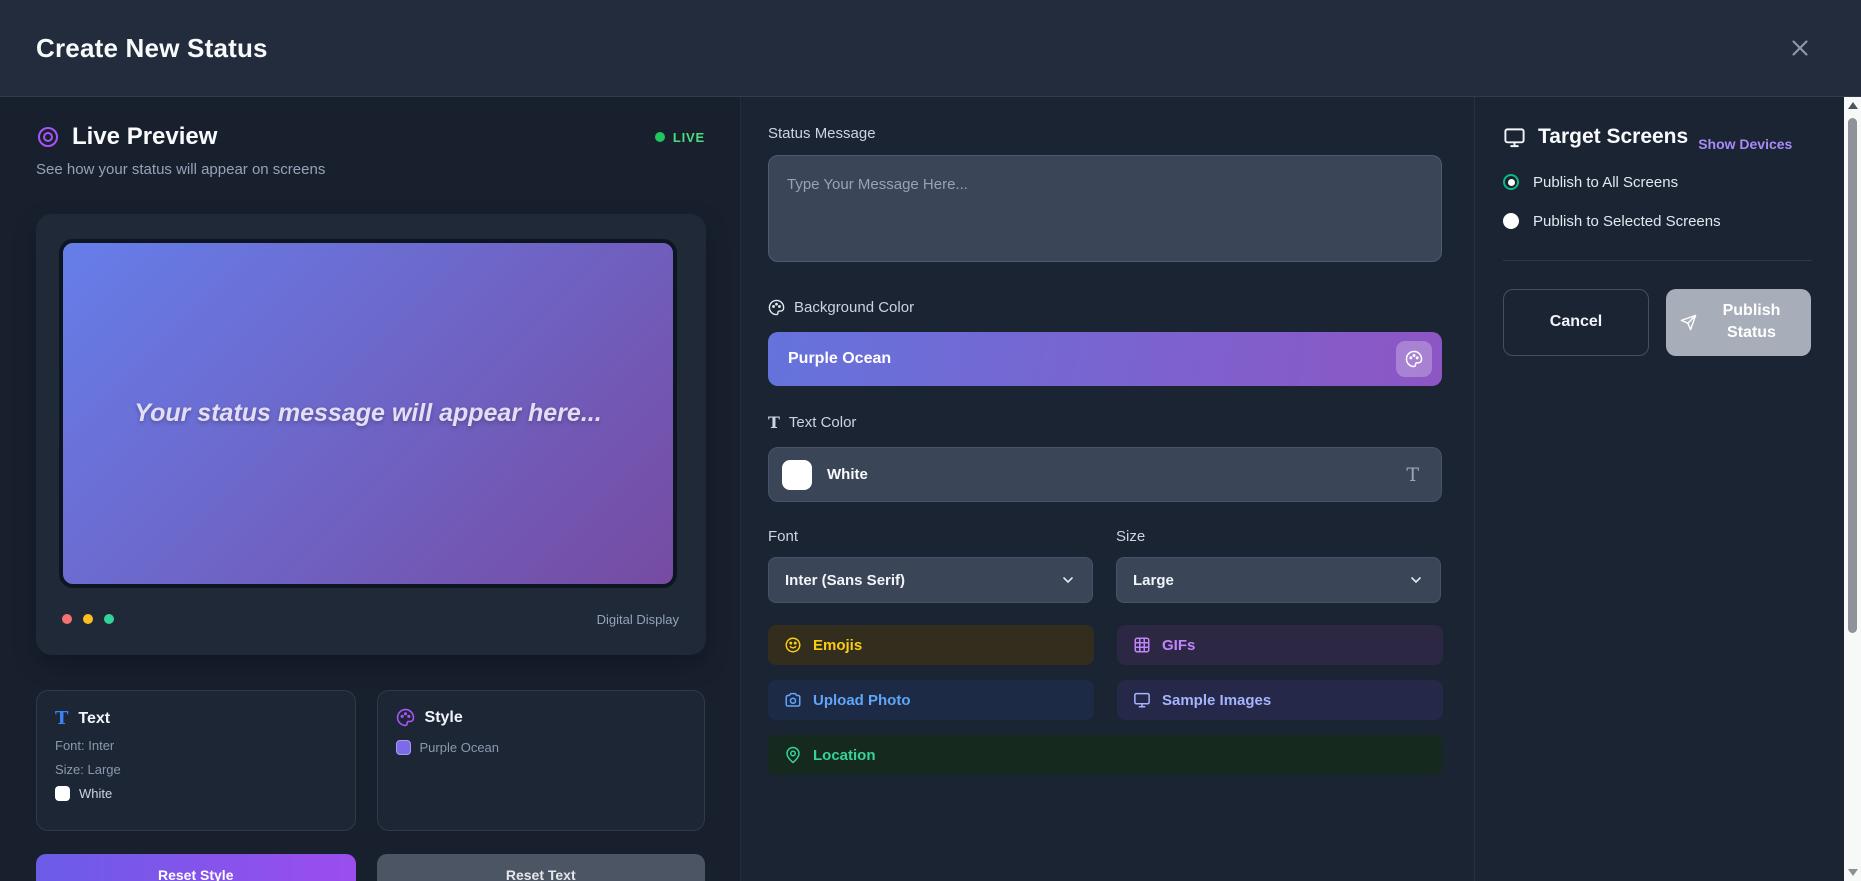 This screenshot has width=1861, height=881. I want to click on green-dot-icon, so click(109, 619).